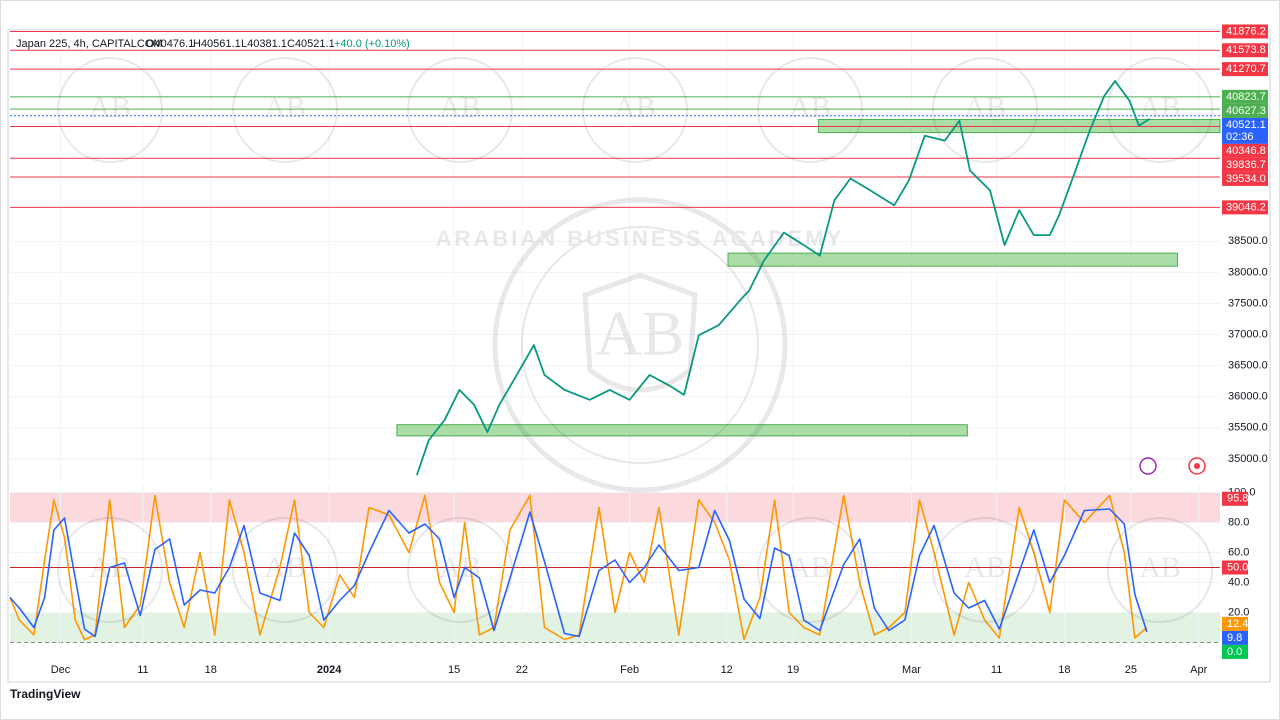 The width and height of the screenshot is (1280, 720). Describe the element at coordinates (629, 670) in the screenshot. I see `x-tick-label: Feb` at that location.